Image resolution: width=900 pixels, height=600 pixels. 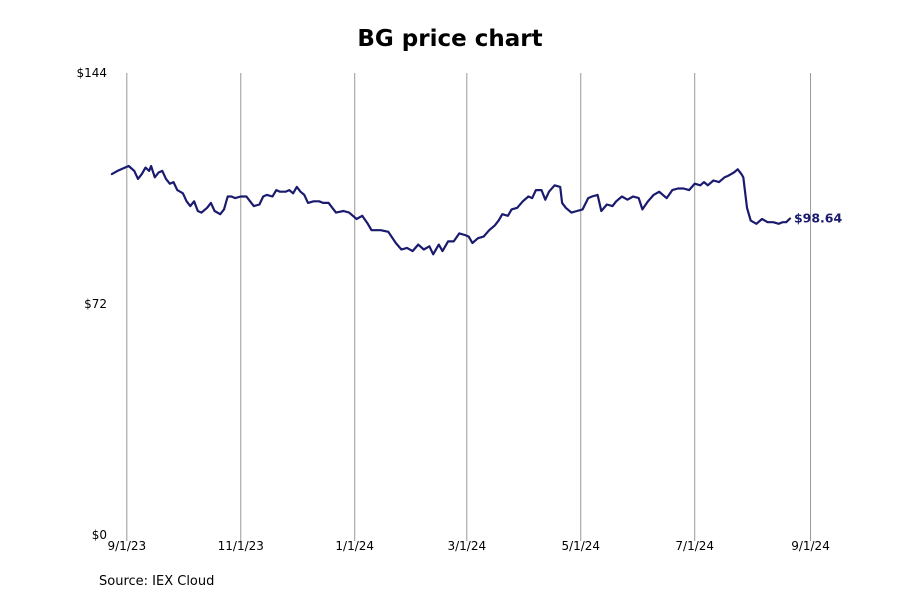 I want to click on chart-title: BG price chart, so click(x=450, y=39).